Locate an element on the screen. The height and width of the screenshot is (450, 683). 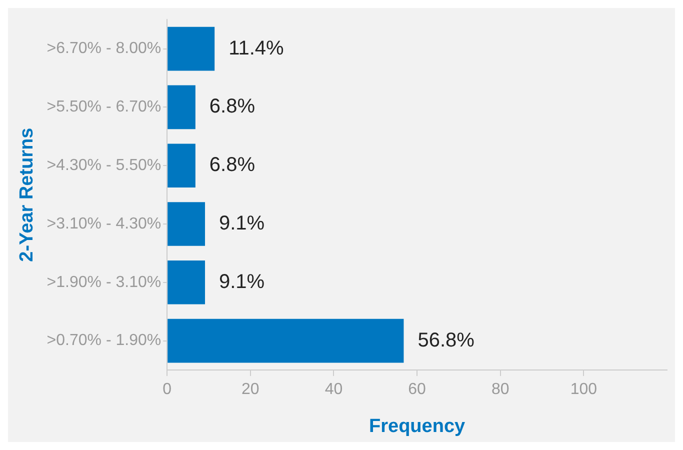
data-label: 56.8% is located at coordinates (446, 340).